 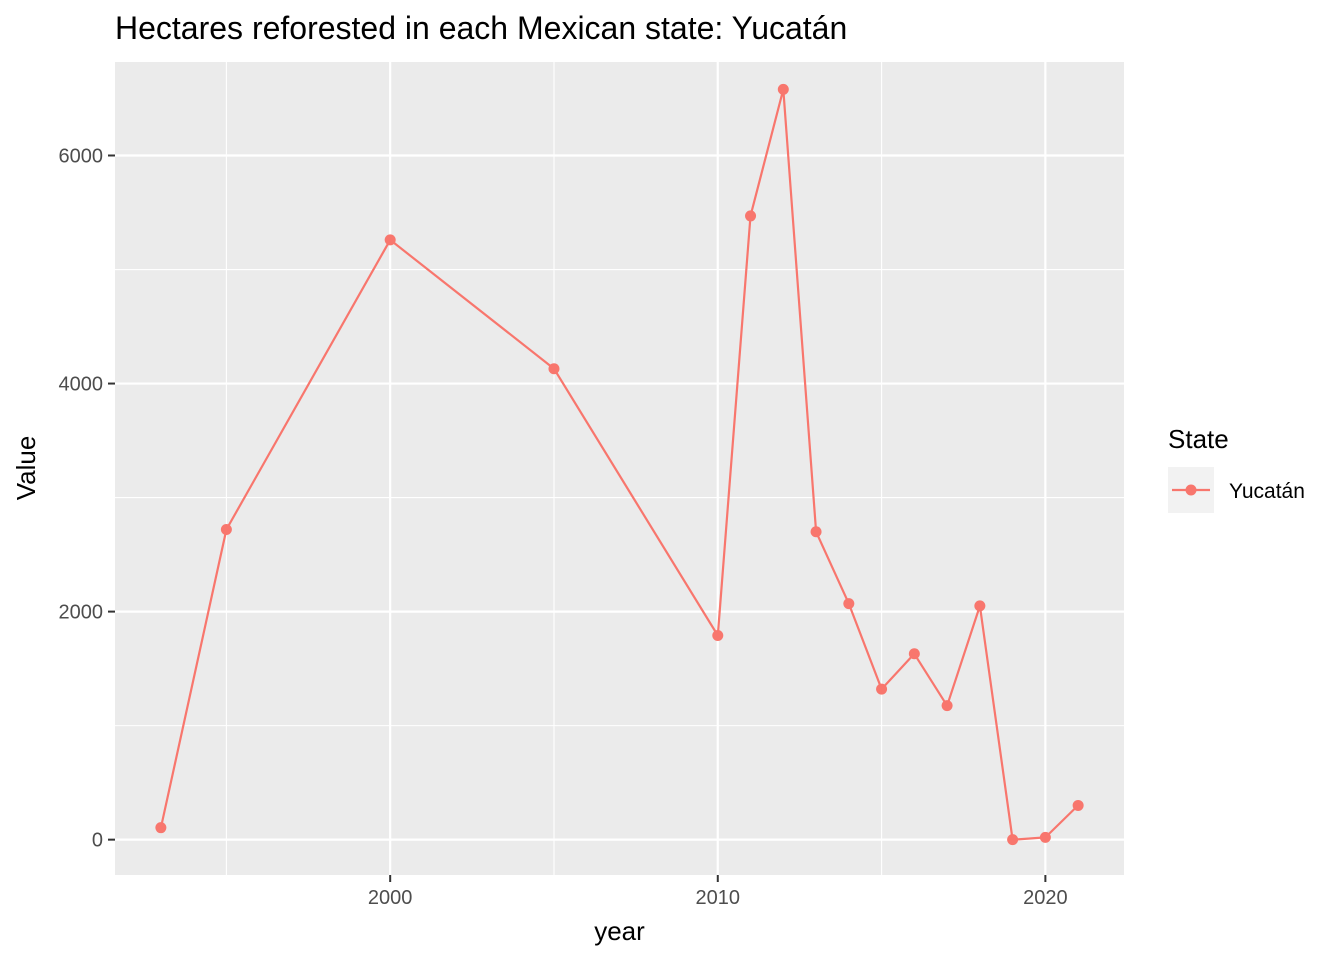 I want to click on legend-label-yucatan: Yucatán, so click(x=1267, y=491).